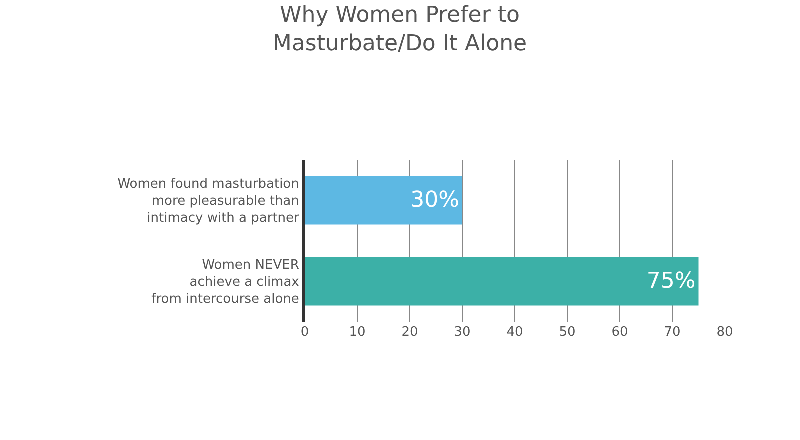 The height and width of the screenshot is (440, 800). I want to click on x-tick-label: 50, so click(567, 332).